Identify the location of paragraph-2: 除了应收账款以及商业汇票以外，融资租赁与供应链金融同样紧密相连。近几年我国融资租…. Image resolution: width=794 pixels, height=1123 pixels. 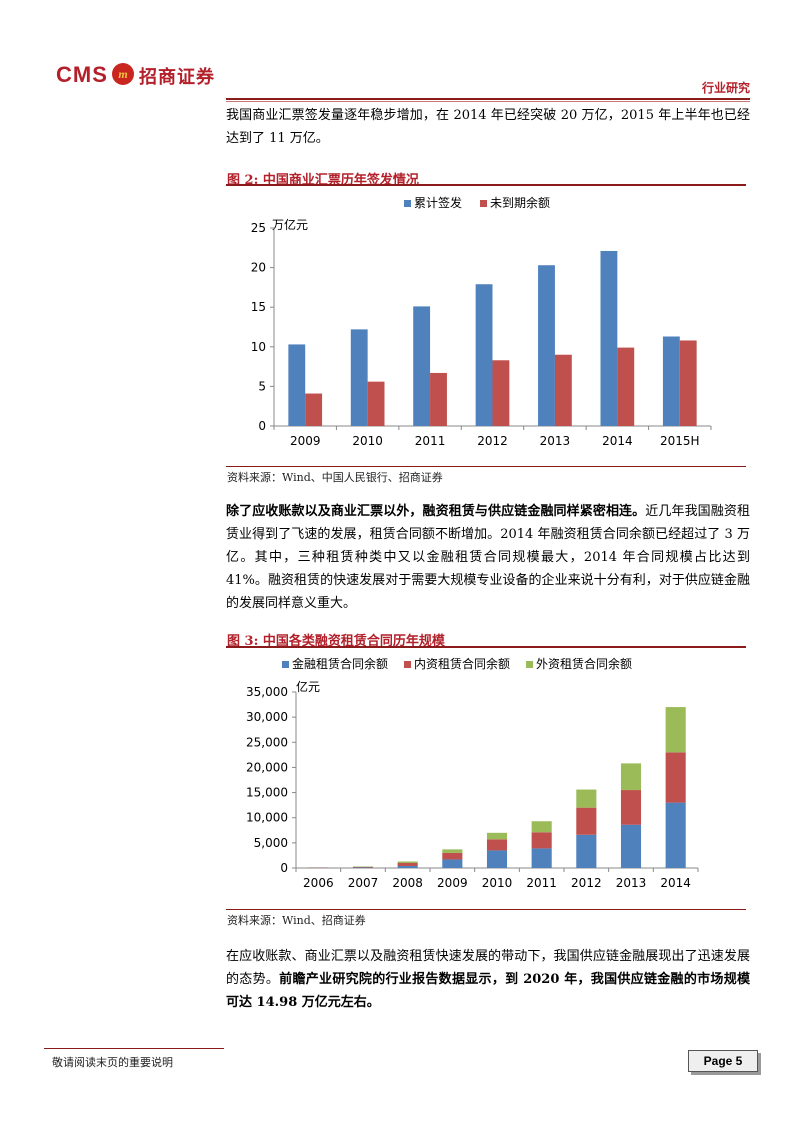
(488, 557).